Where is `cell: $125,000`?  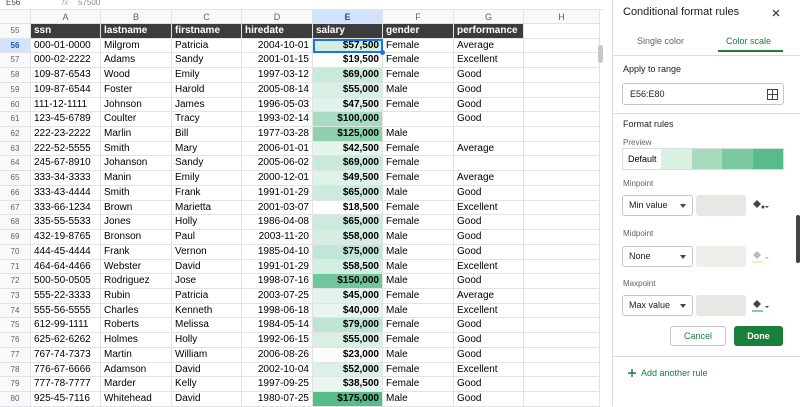
cell: $125,000 is located at coordinates (348, 134).